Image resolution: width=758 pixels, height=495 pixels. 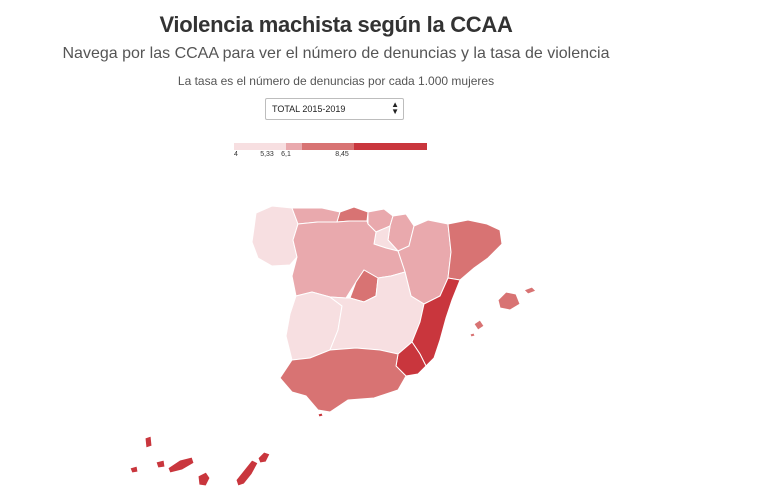 What do you see at coordinates (475, 250) in the screenshot?
I see `region-cataluna` at bounding box center [475, 250].